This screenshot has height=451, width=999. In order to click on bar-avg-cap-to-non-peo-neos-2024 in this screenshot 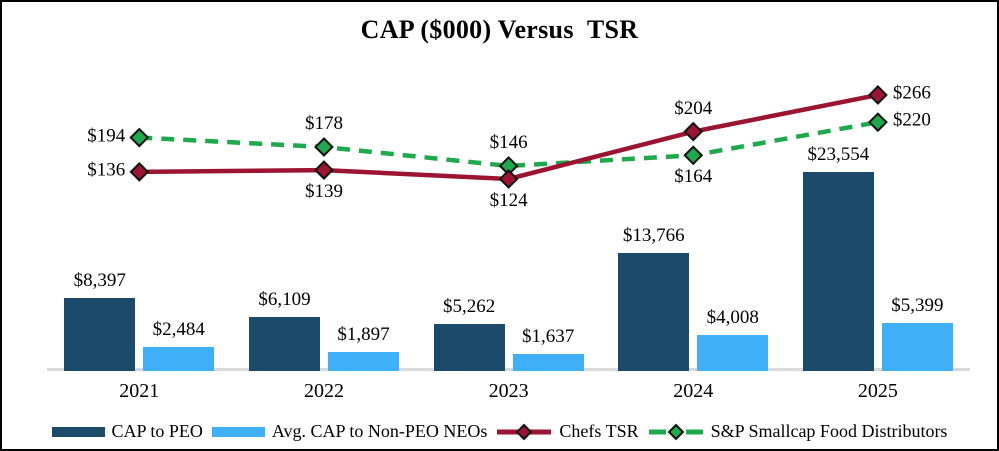, I will do `click(733, 353)`.